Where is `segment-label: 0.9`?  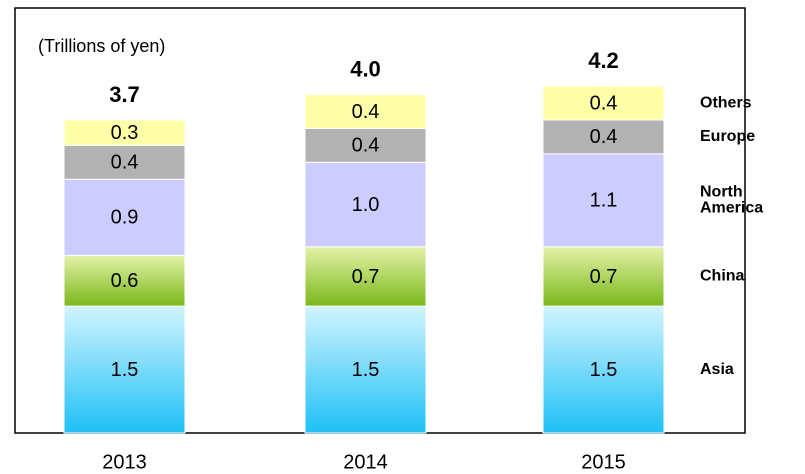
segment-label: 0.9 is located at coordinates (125, 218).